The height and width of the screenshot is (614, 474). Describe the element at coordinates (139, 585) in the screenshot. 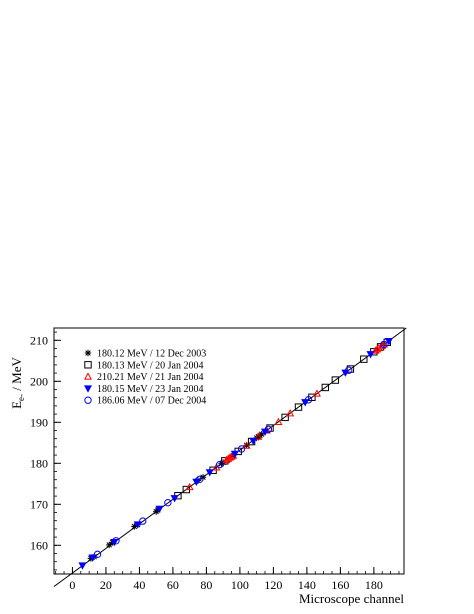

I see `x-tick-label: 40` at that location.